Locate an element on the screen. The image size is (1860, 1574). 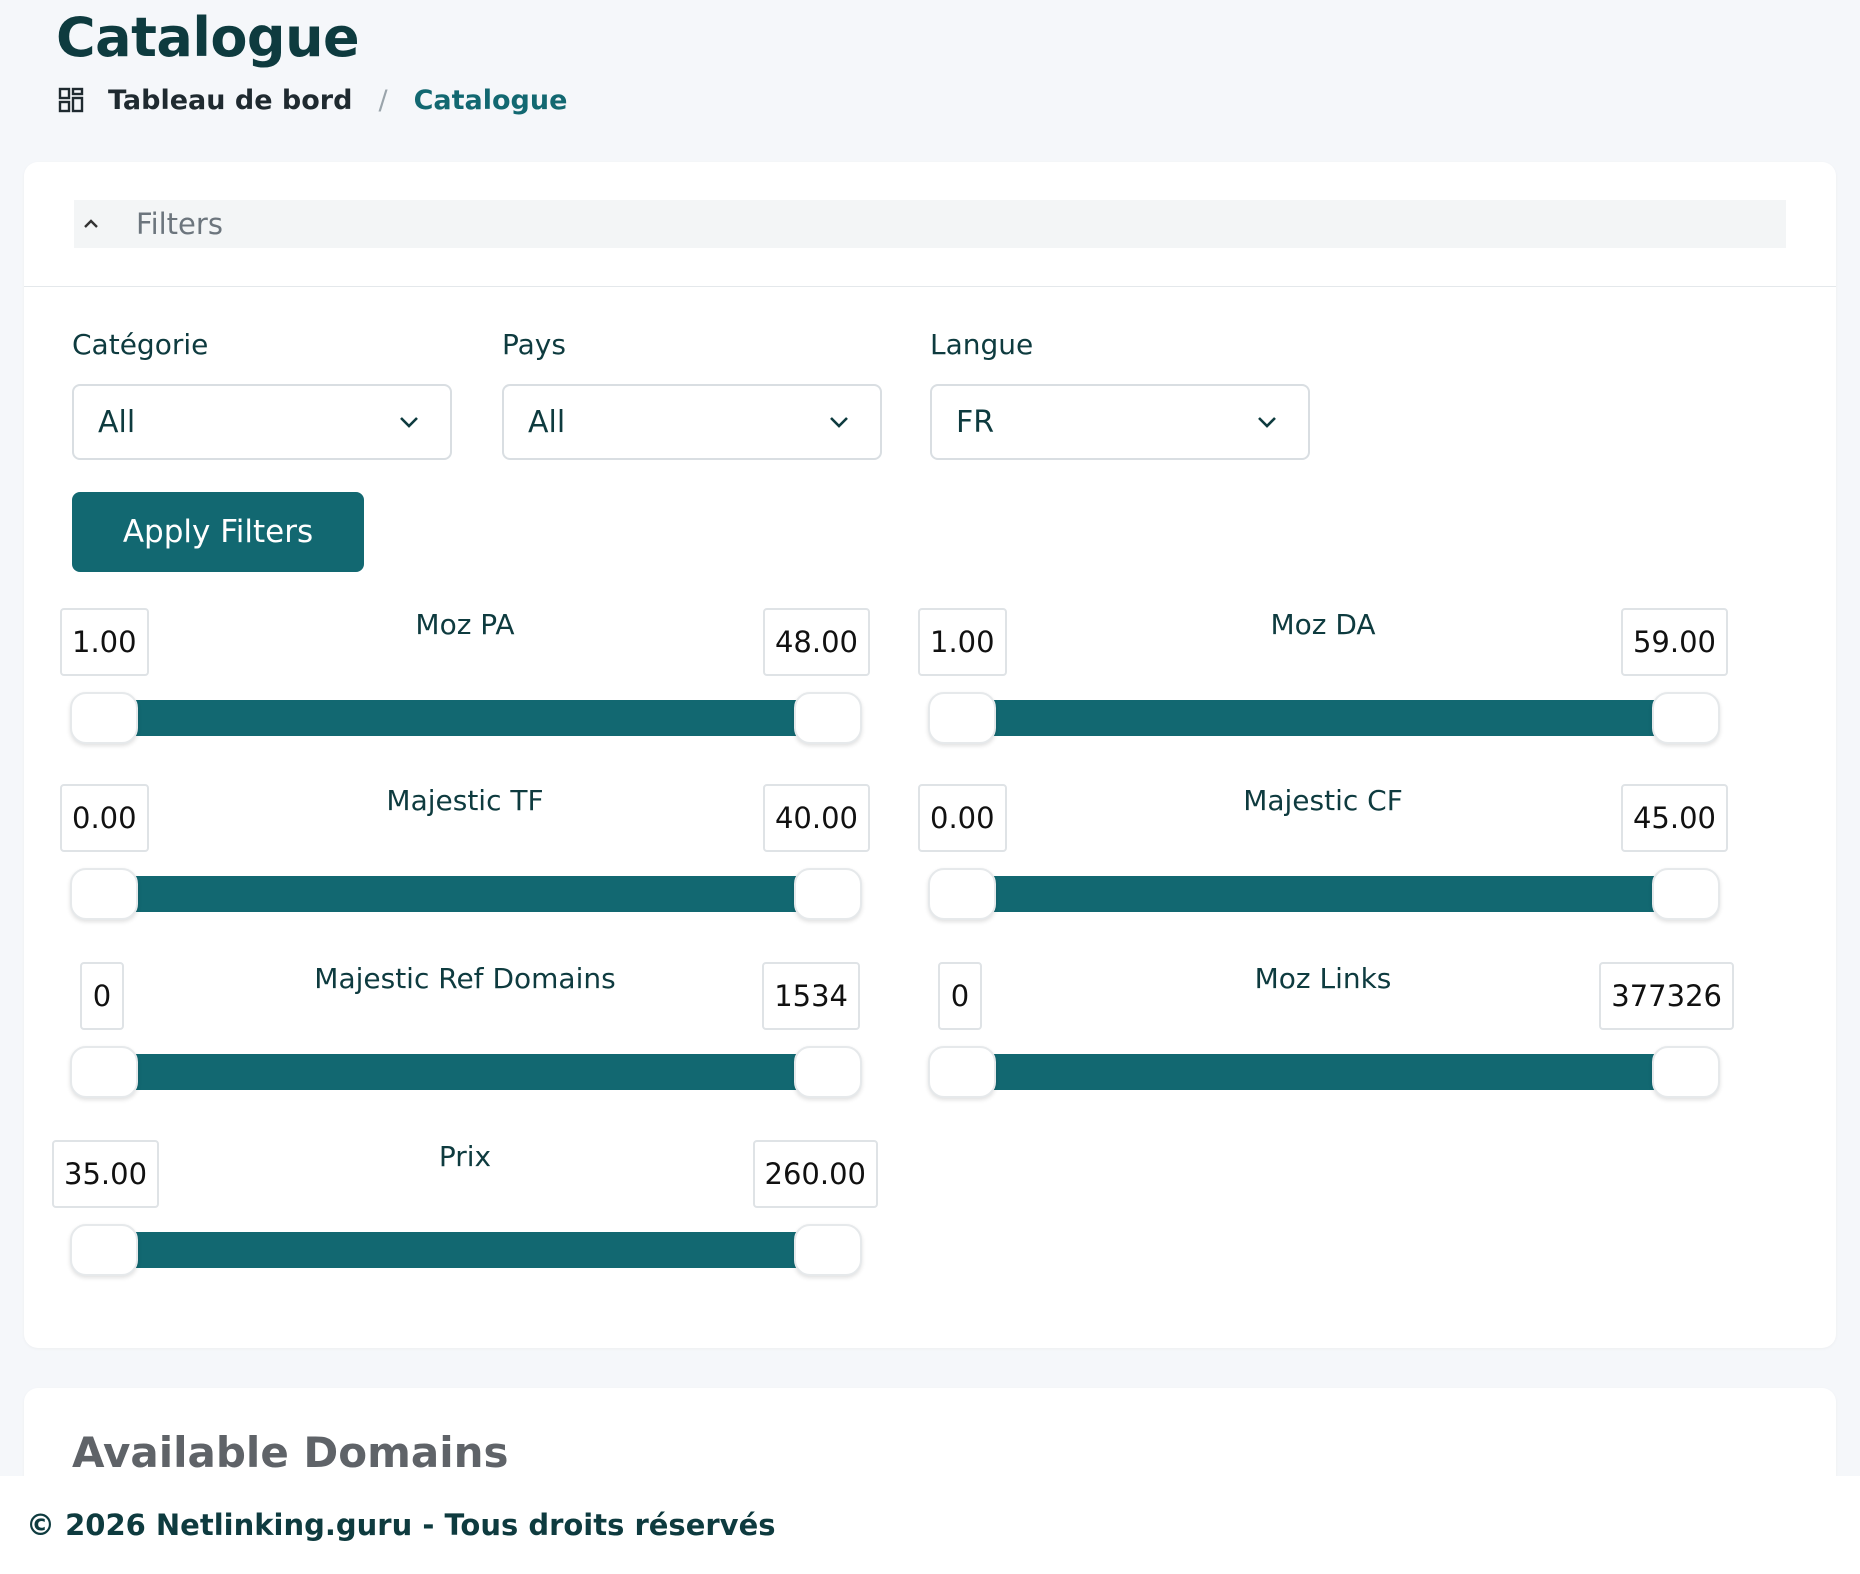
range-max-input: 45.00 is located at coordinates (1674, 818).